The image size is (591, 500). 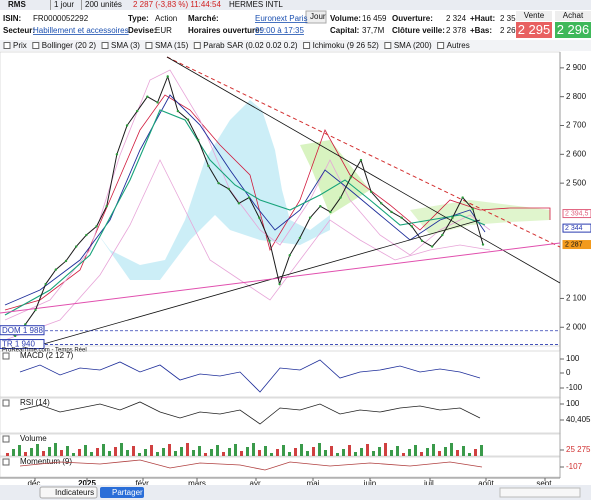 I want to click on period: 1 jour, so click(x=64, y=4).